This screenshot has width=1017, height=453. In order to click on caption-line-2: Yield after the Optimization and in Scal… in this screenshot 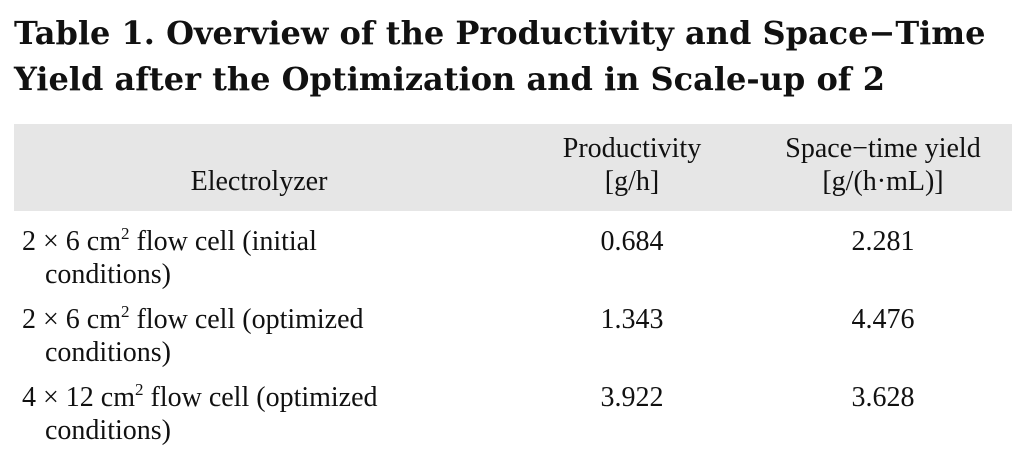, I will do `click(449, 79)`.